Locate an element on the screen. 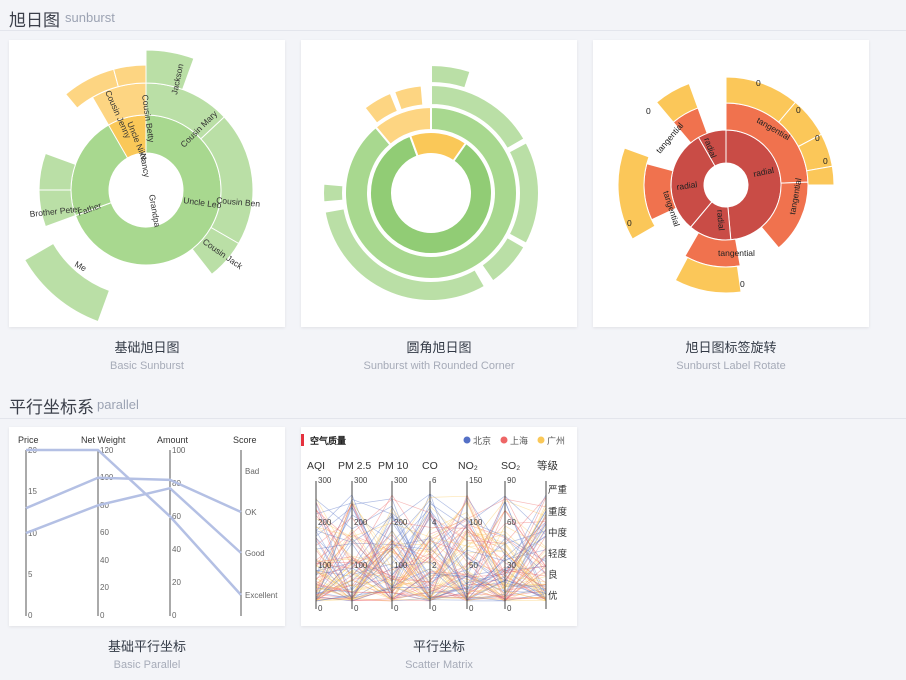  tick-amount: 0 is located at coordinates (174, 615).